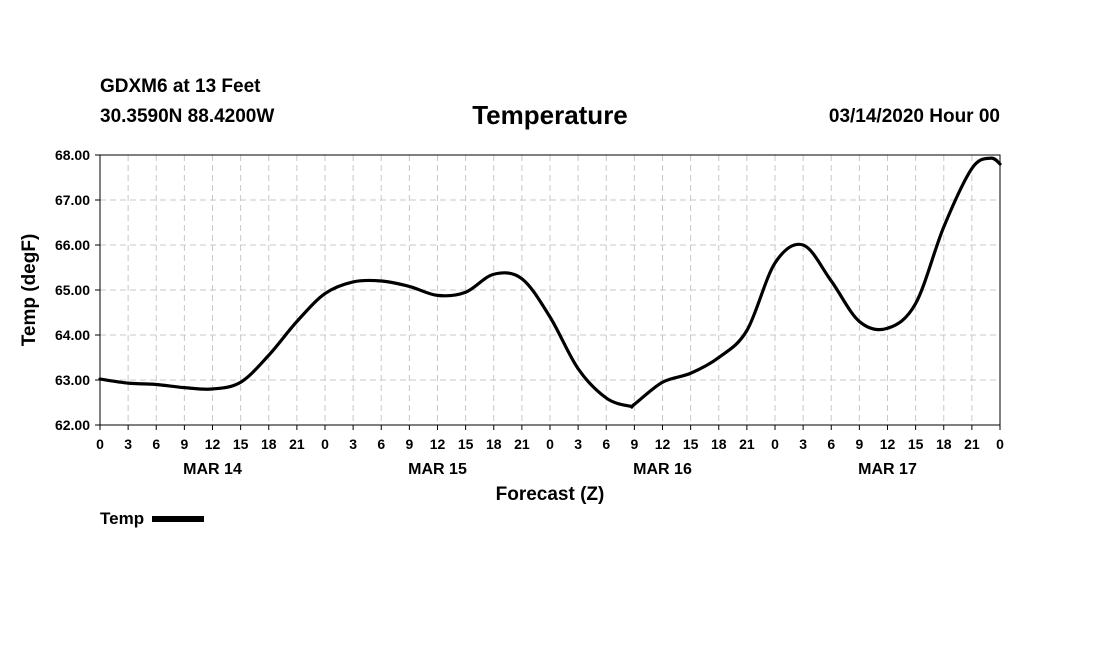  What do you see at coordinates (178, 519) in the screenshot?
I see `legend-line-swatch` at bounding box center [178, 519].